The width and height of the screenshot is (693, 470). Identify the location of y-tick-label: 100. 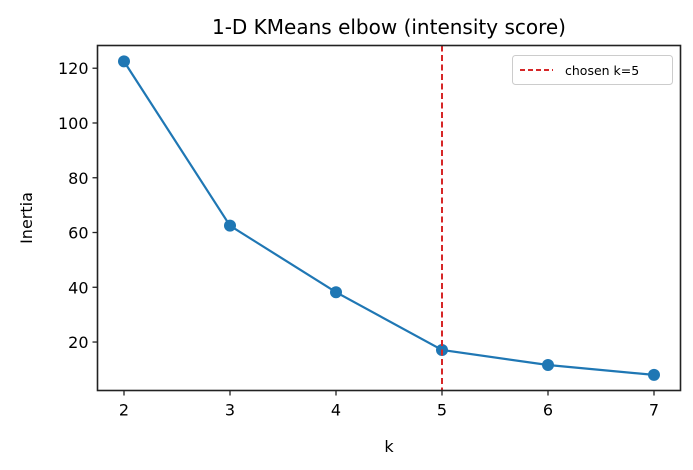
(73, 123).